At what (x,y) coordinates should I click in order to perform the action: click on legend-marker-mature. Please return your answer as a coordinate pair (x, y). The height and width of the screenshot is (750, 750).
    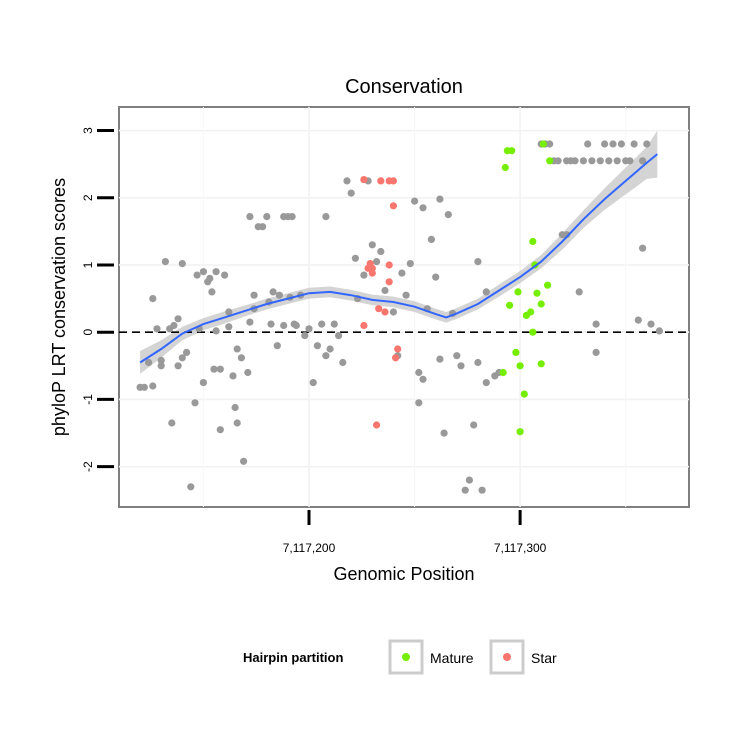
    Looking at the image, I should click on (406, 657).